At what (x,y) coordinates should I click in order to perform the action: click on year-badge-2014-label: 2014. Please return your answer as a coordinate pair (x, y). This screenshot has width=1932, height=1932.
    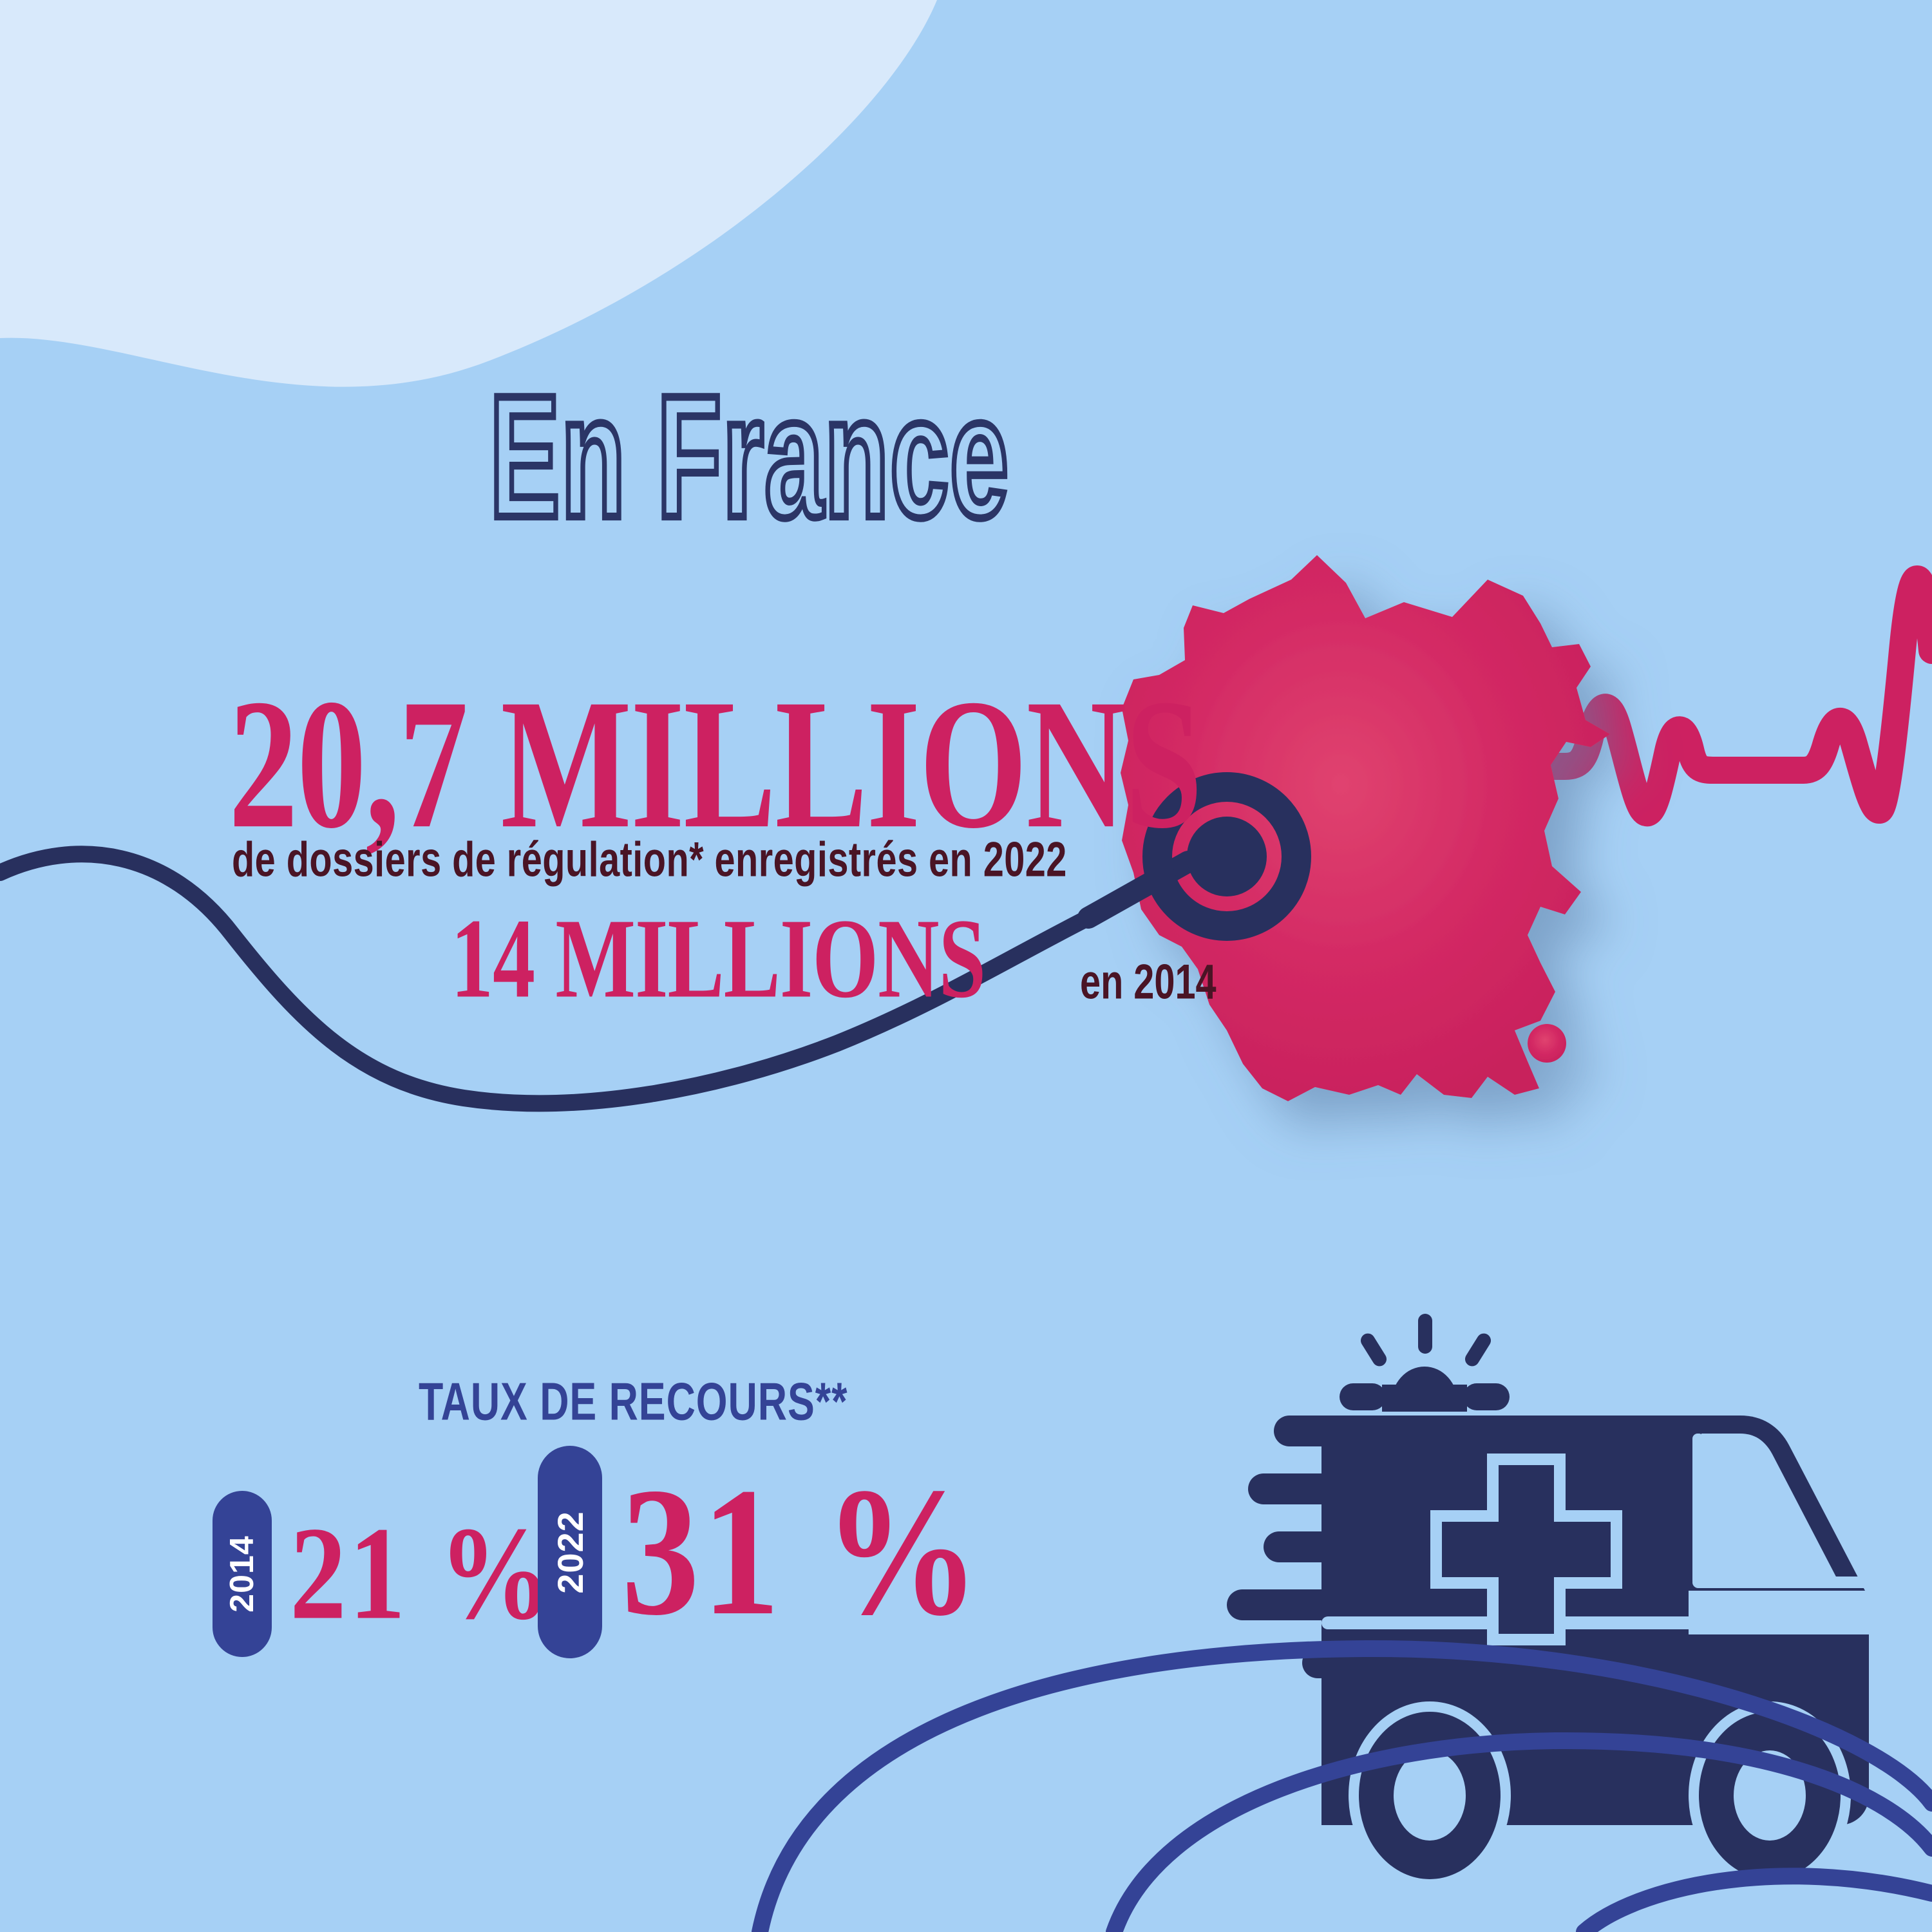
    Looking at the image, I should click on (242, 1574).